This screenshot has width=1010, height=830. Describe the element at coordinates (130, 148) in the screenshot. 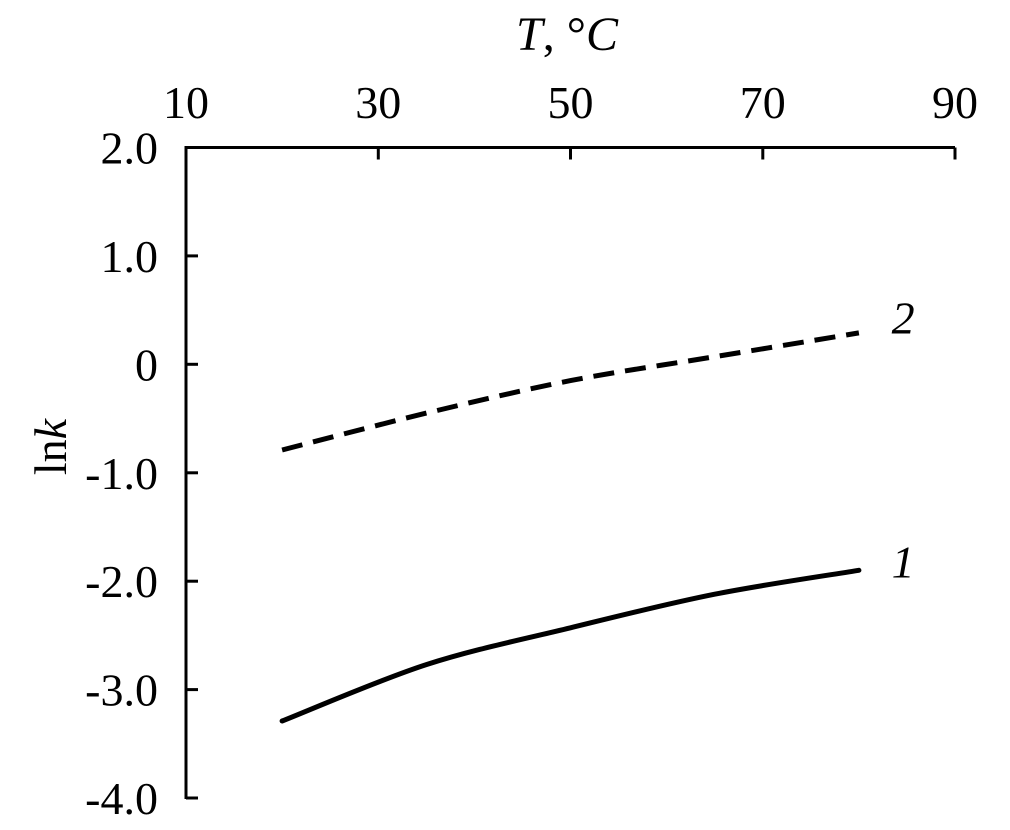

I see `y-tick-label: 2.0` at that location.